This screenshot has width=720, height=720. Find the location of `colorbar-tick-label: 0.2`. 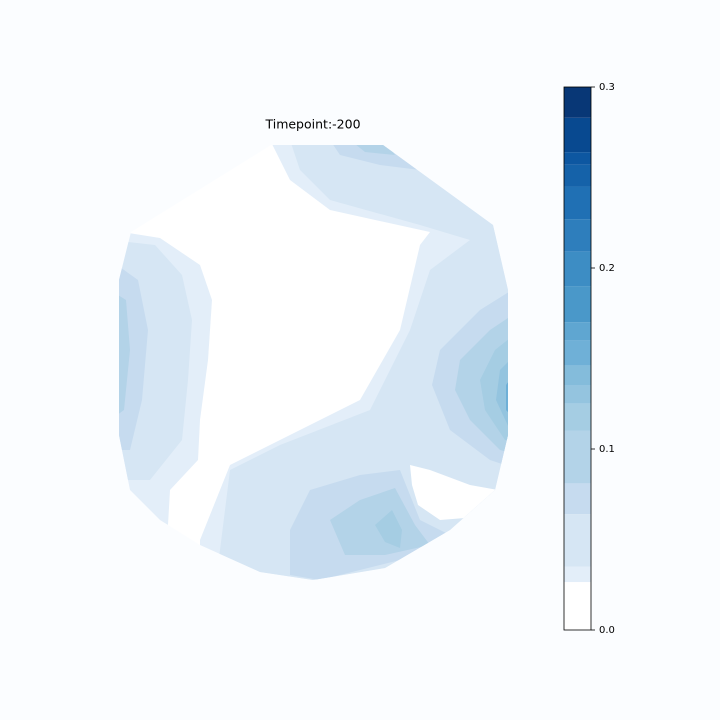

colorbar-tick-label: 0.2 is located at coordinates (607, 268).